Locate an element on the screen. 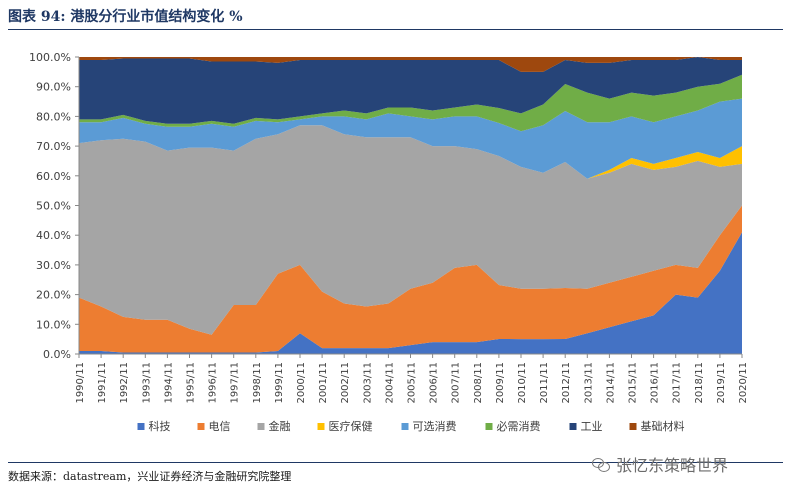 This screenshot has height=496, width=789. x-tick-label: 2018/11 is located at coordinates (699, 383).